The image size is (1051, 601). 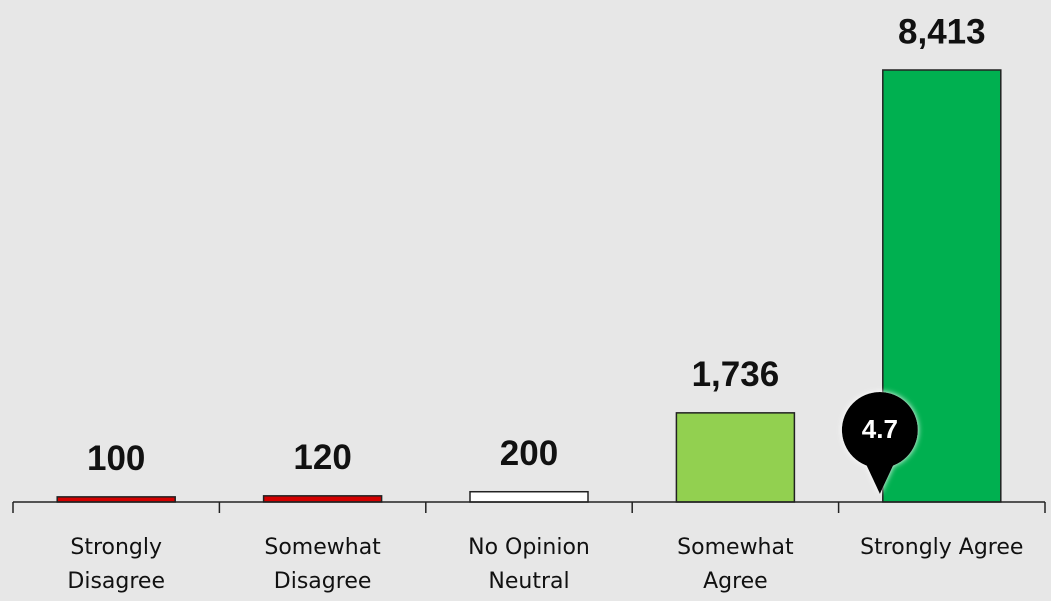 I want to click on category-label: No Opinion, so click(x=529, y=547).